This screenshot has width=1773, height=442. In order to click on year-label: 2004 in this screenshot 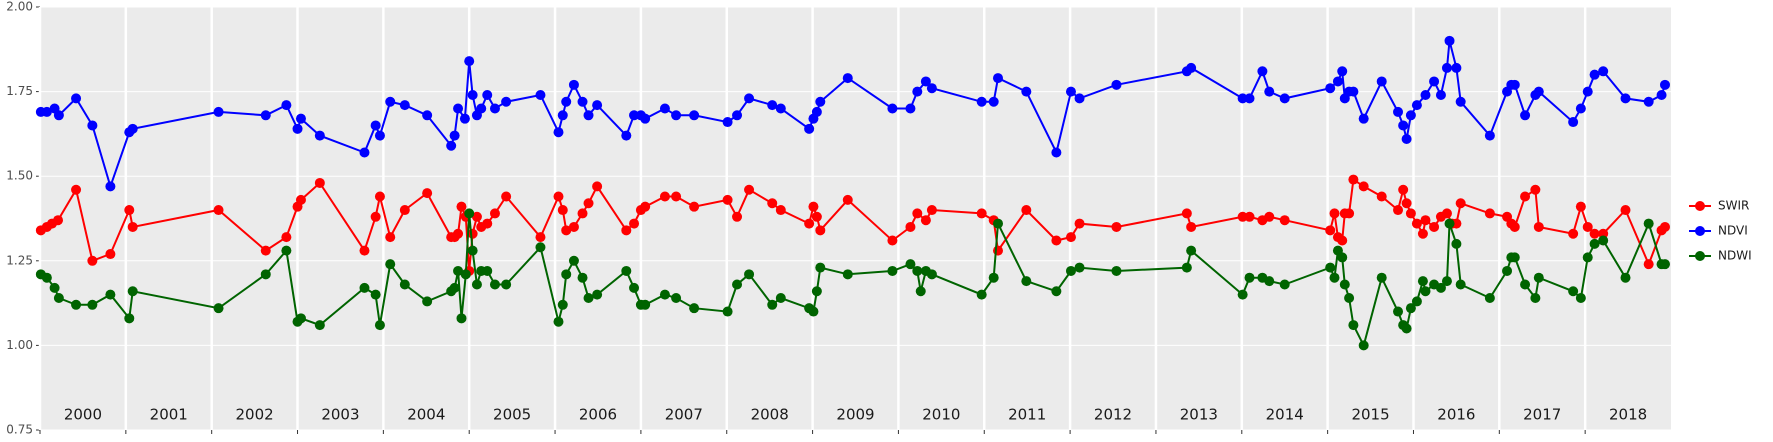, I will do `click(426, 415)`.